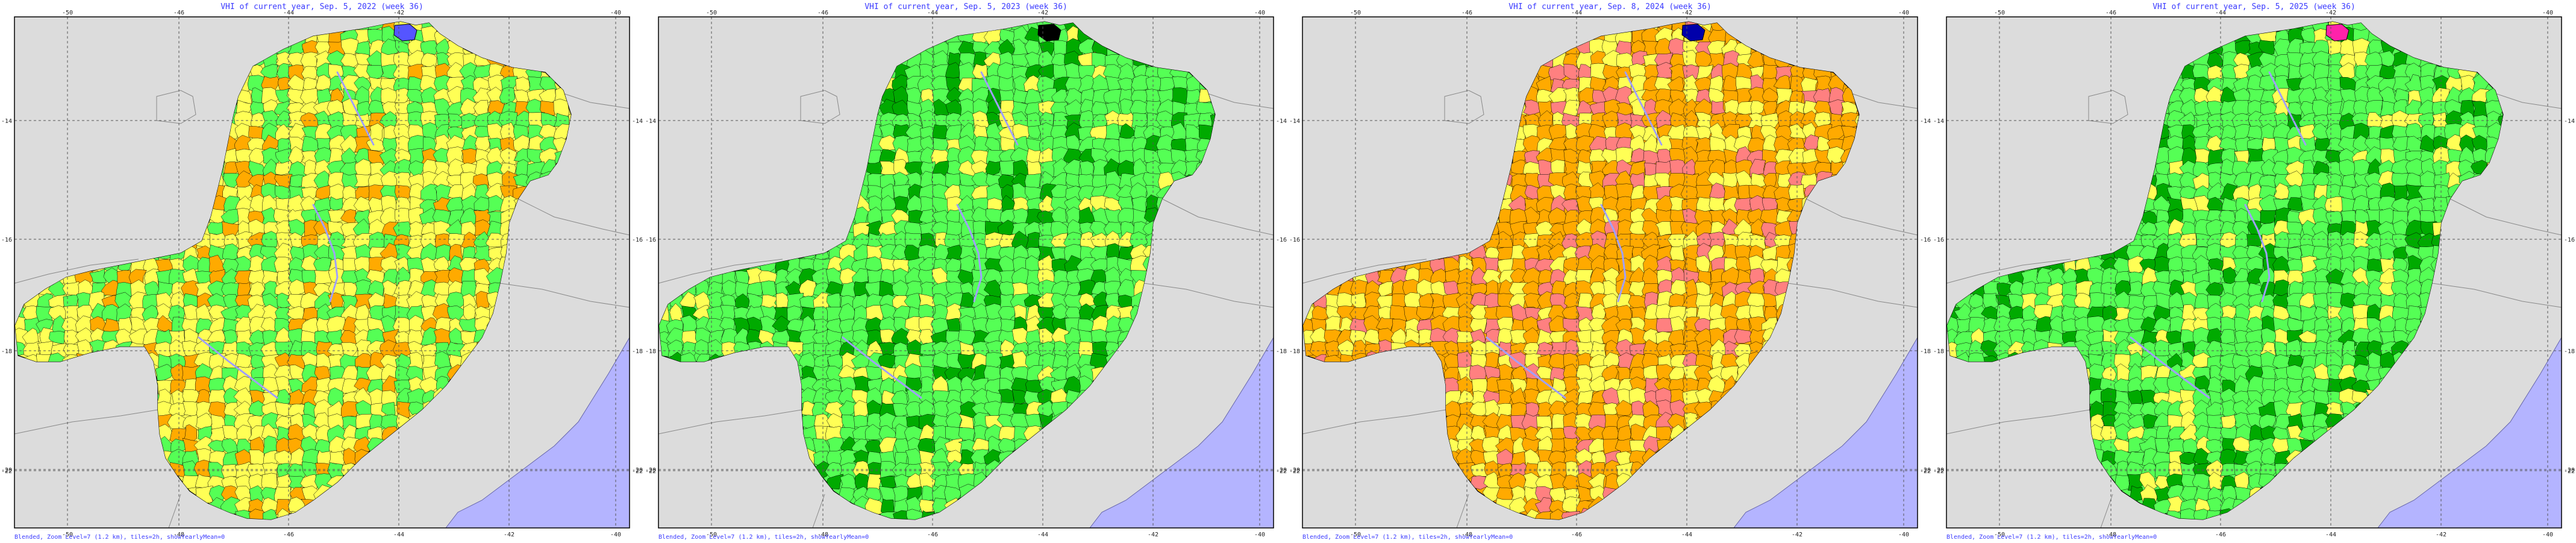 The width and height of the screenshot is (2576, 543). Describe the element at coordinates (509, 535) in the screenshot. I see `axis-tick-label: -42` at that location.